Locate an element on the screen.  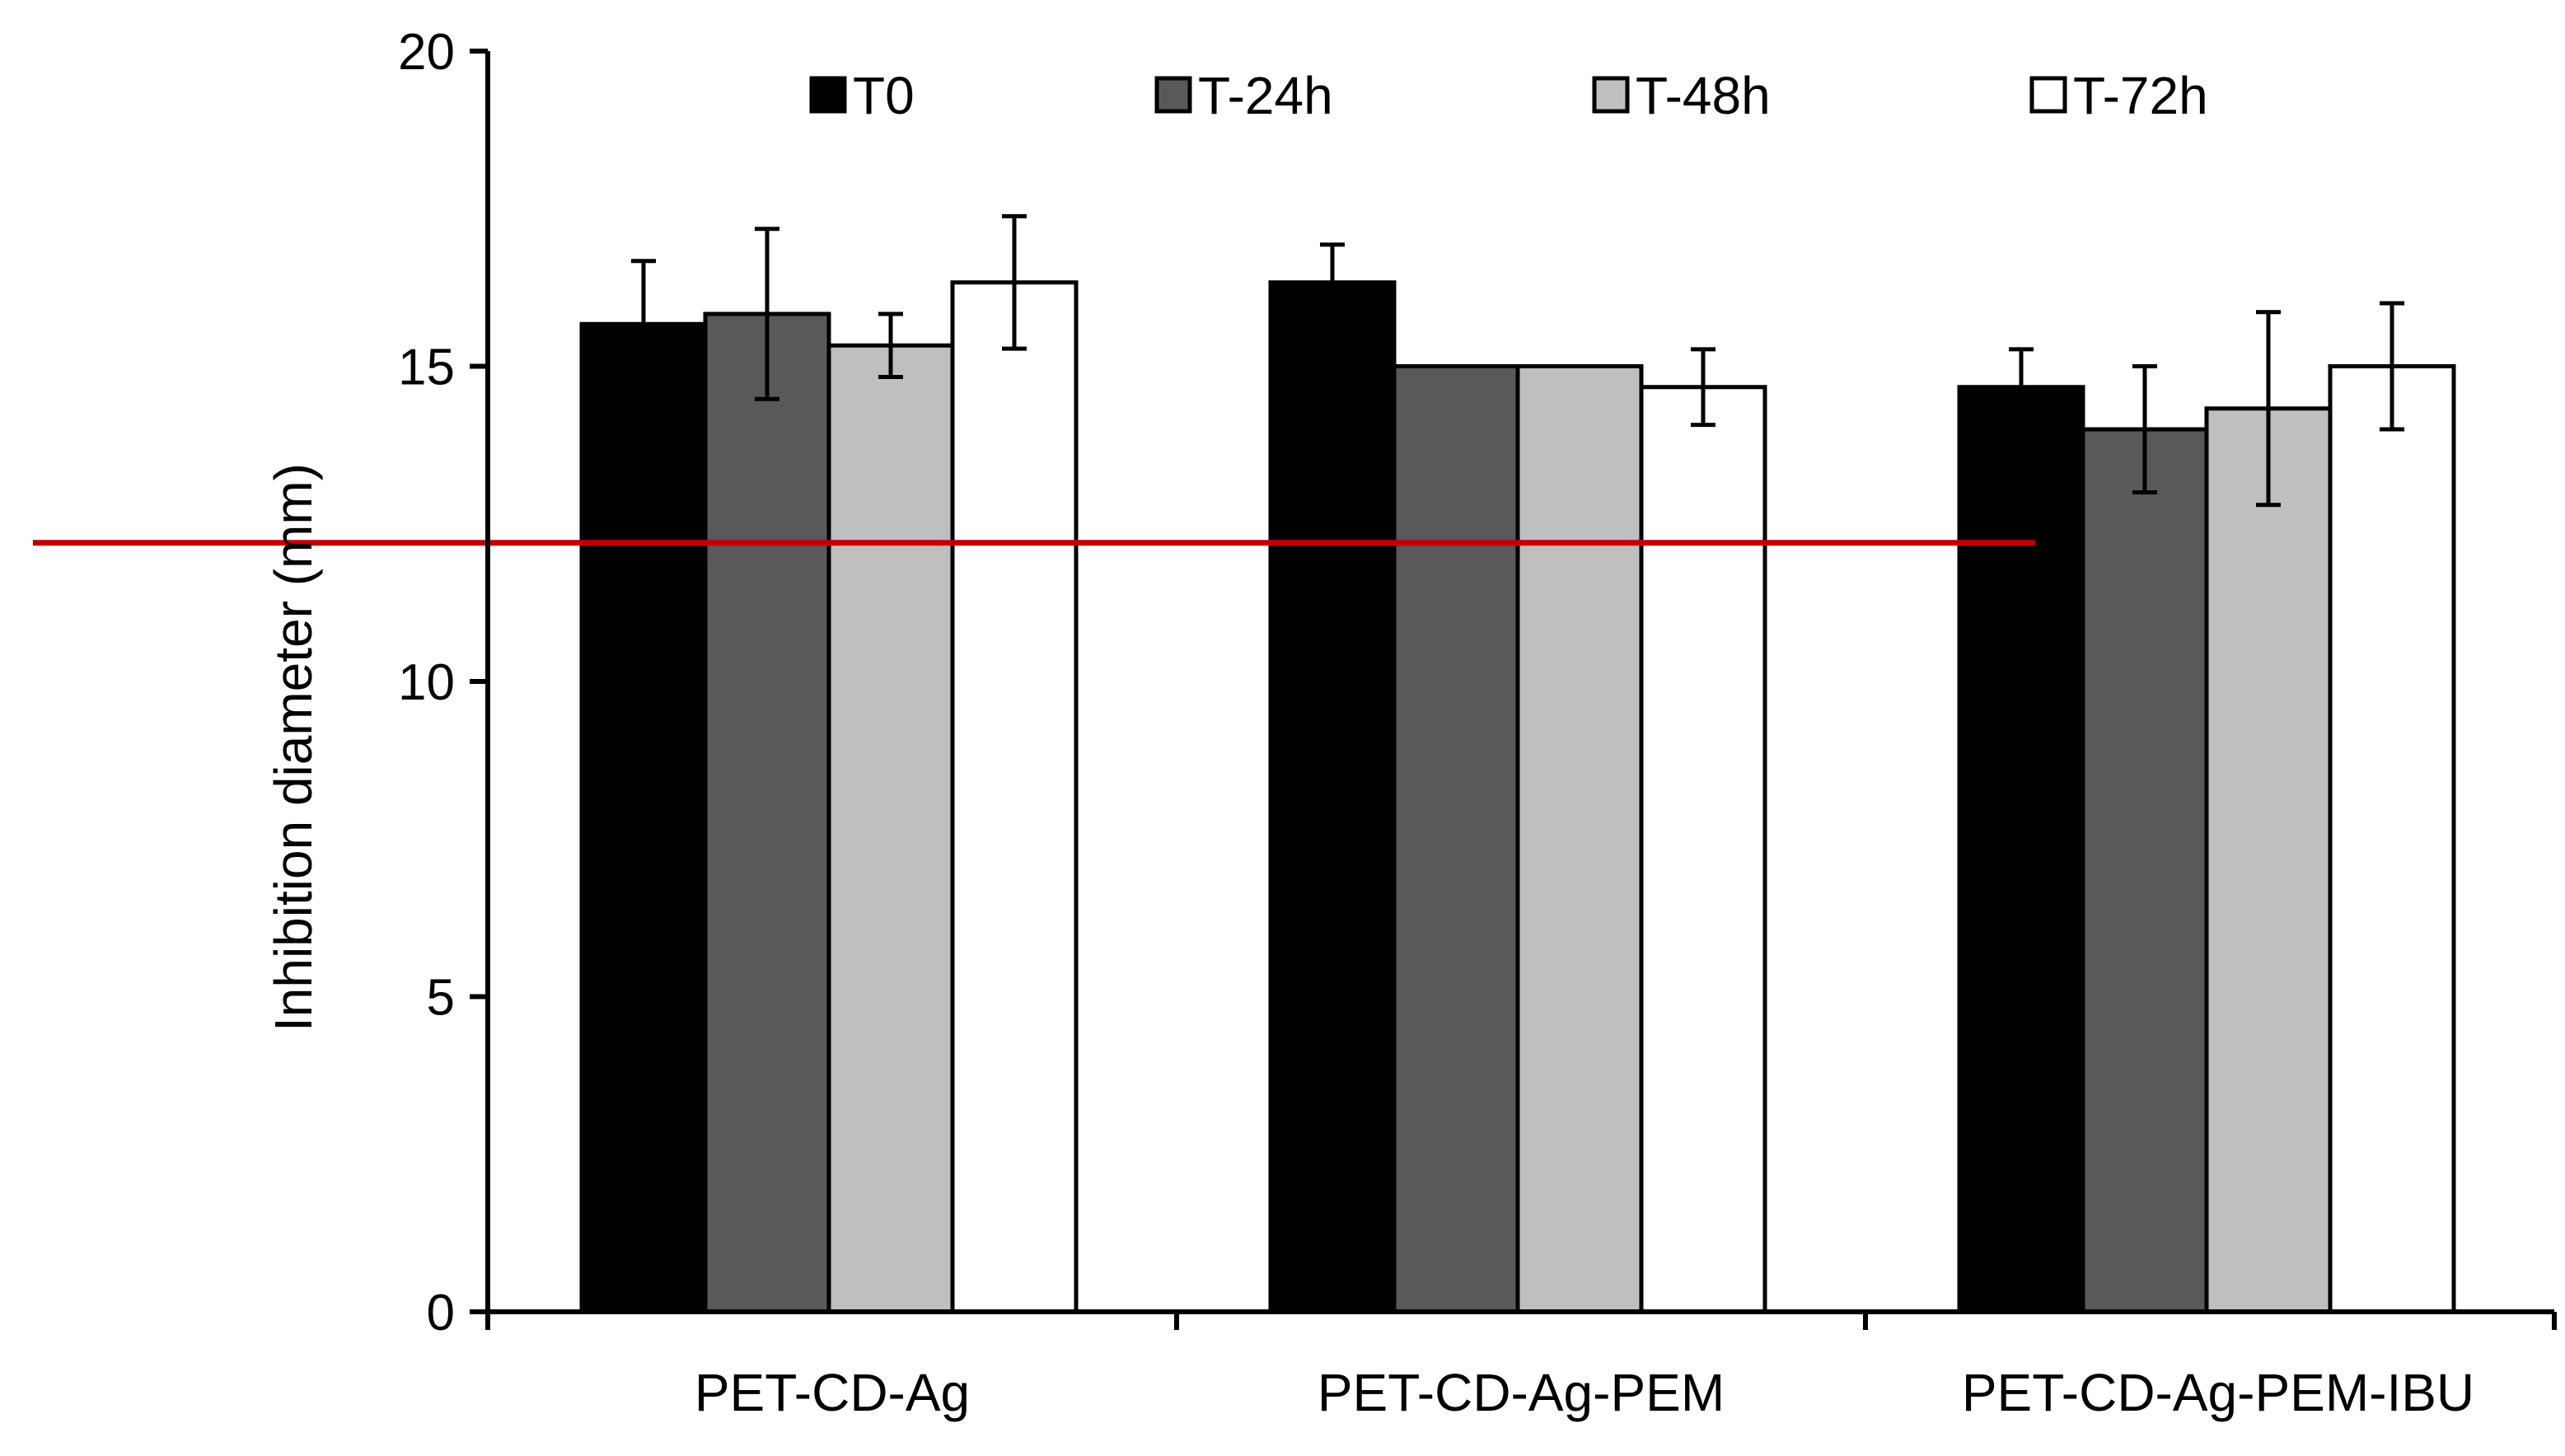
legend-item-t-72h: T-72h is located at coordinates (2118, 95).